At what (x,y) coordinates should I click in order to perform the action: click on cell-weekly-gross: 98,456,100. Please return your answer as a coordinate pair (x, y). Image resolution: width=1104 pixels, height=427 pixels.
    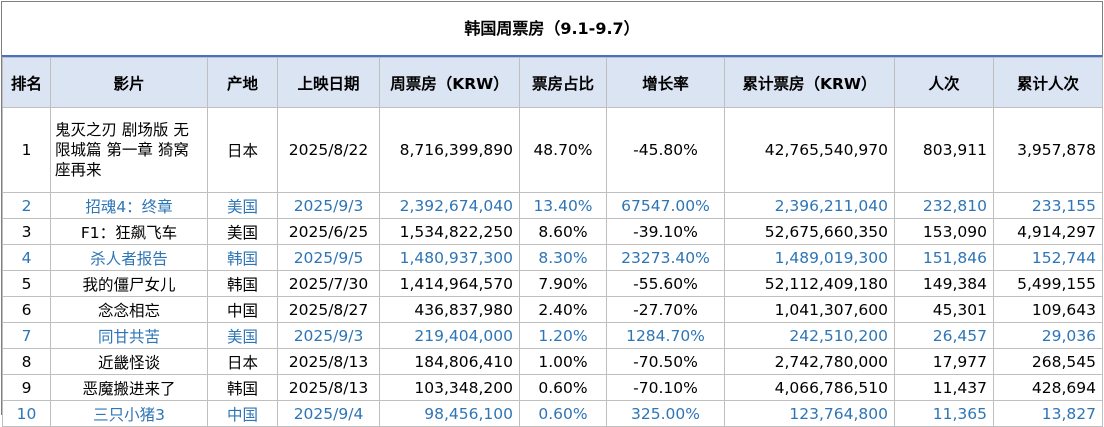
    Looking at the image, I should click on (449, 413).